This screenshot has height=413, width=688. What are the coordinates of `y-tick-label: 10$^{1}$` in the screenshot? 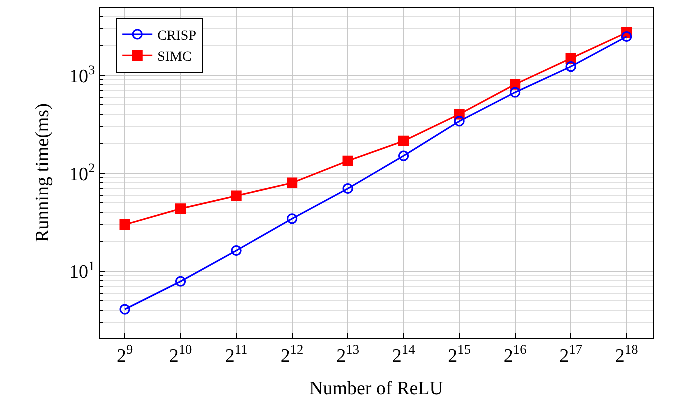 It's located at (83, 271).